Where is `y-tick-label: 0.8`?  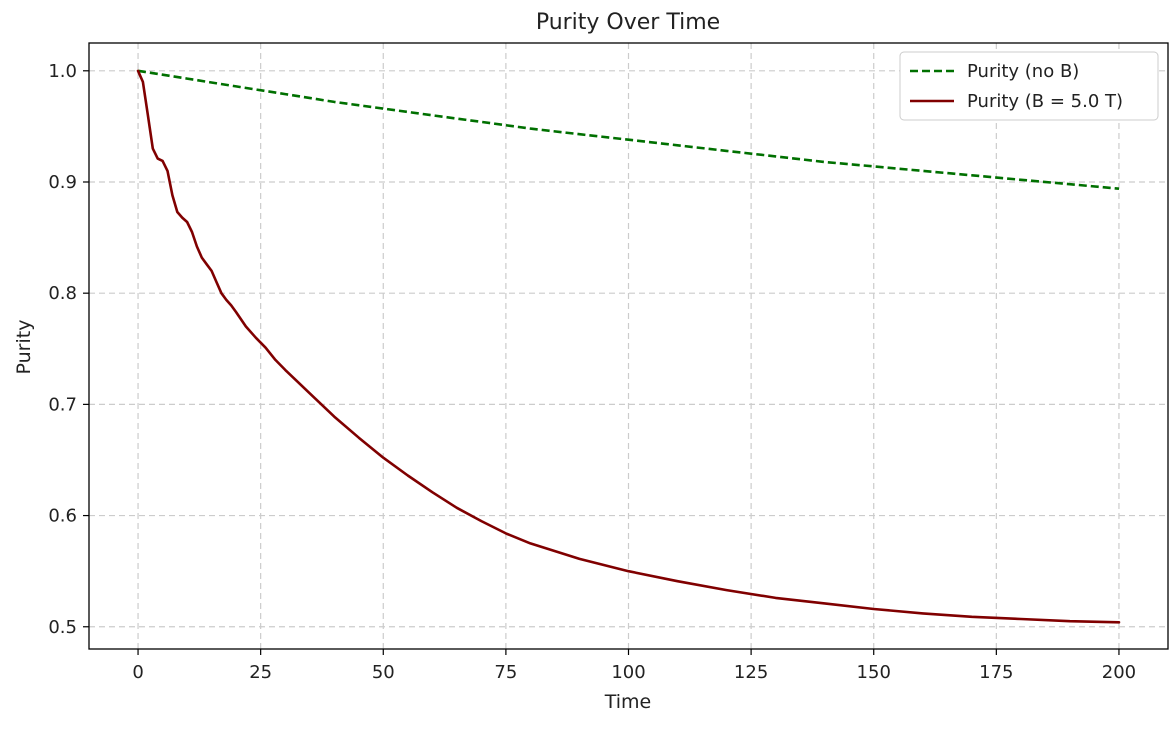
y-tick-label: 0.8 is located at coordinates (62, 293).